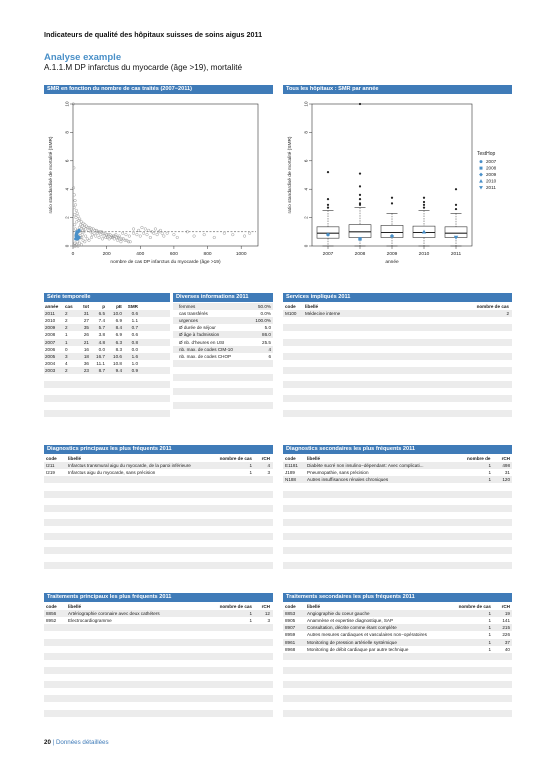  What do you see at coordinates (50, 466) in the screenshot?
I see `table-cell: I211` at bounding box center [50, 466].